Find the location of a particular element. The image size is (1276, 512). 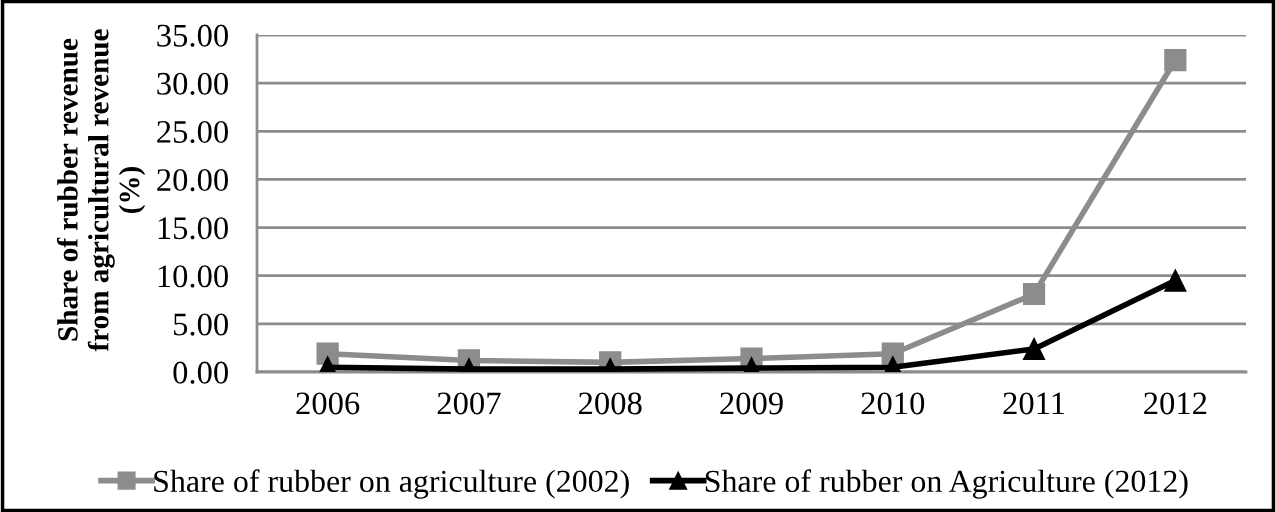

x-tick-label: 2007 is located at coordinates (469, 403).